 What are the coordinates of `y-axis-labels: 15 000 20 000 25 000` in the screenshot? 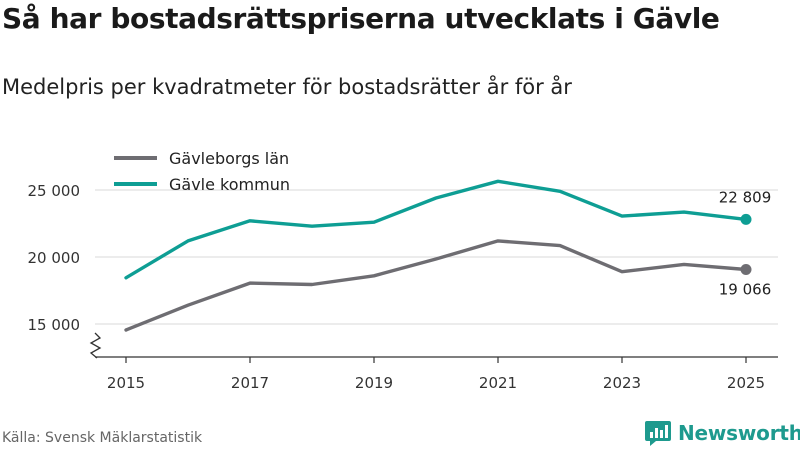 It's located at (54, 258).